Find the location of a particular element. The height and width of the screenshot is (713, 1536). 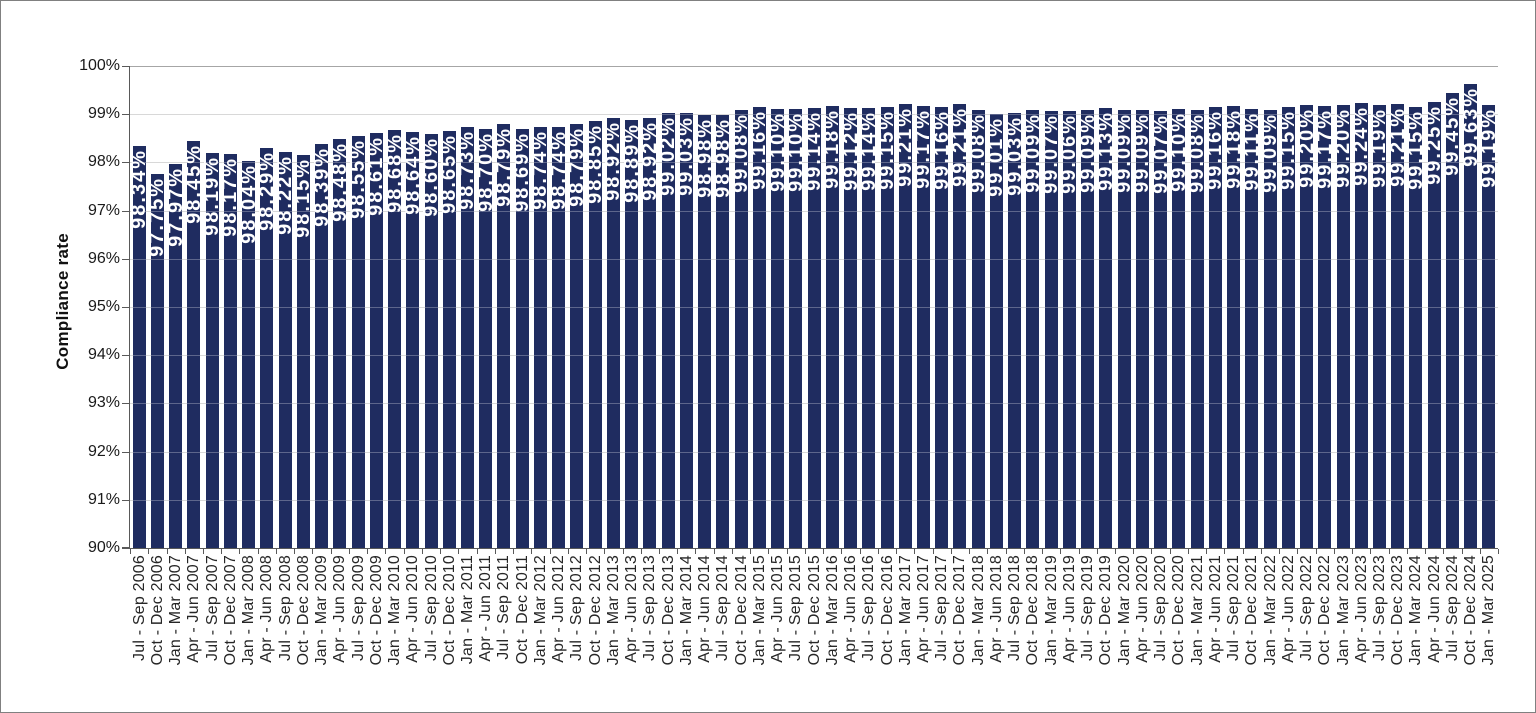

x-axis-tick-label: Oct - Dec 2007 is located at coordinates (230, 610).